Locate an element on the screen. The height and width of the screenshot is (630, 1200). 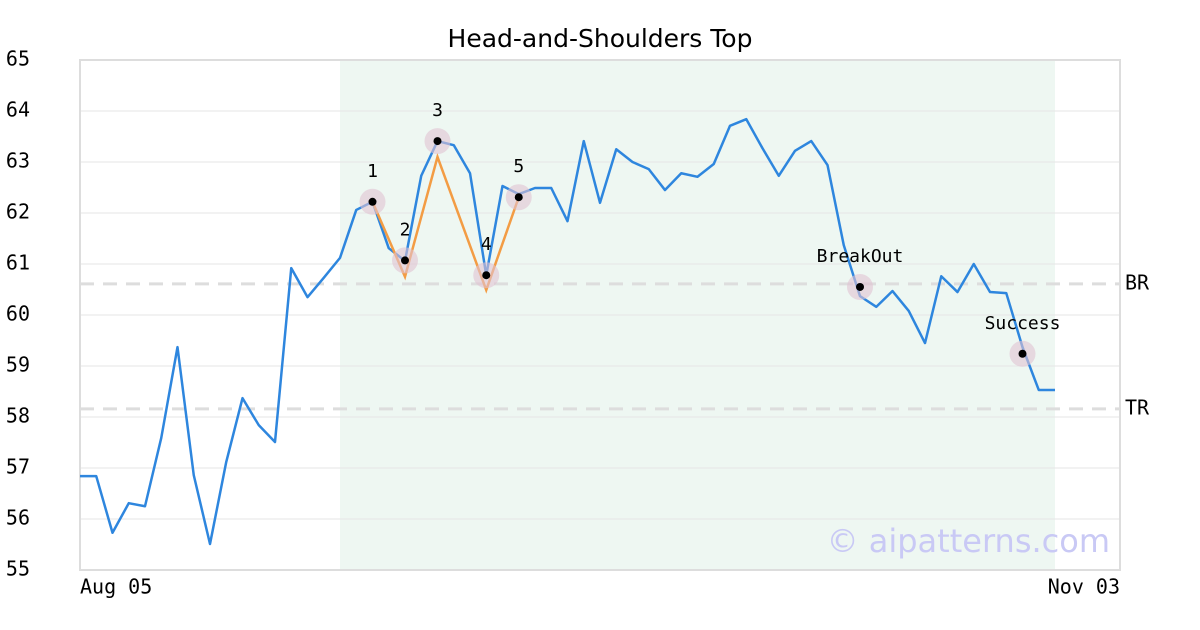
x-tick-label: Nov 03 is located at coordinates (1084, 587).